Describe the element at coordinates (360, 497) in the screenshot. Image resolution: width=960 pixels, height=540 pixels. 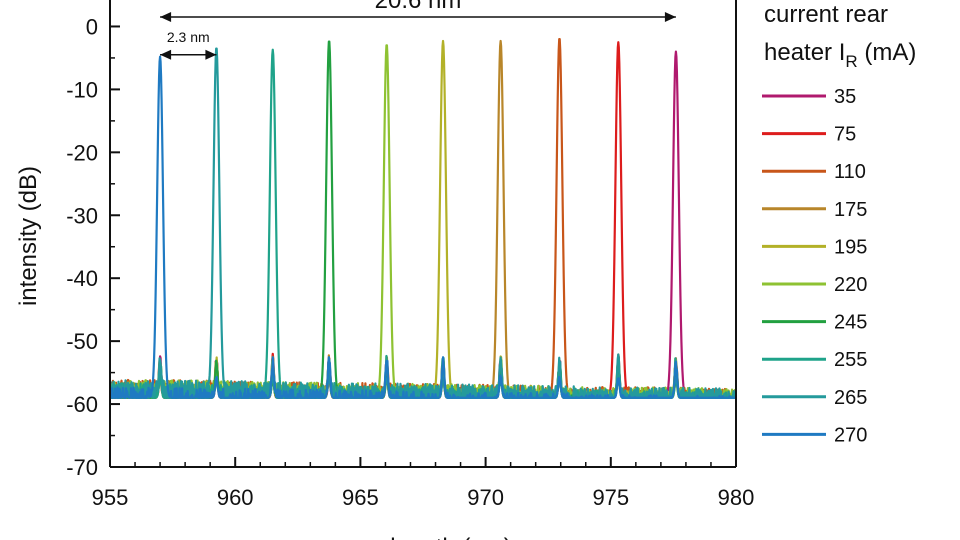
I see `x-tick-label-965: 965` at that location.